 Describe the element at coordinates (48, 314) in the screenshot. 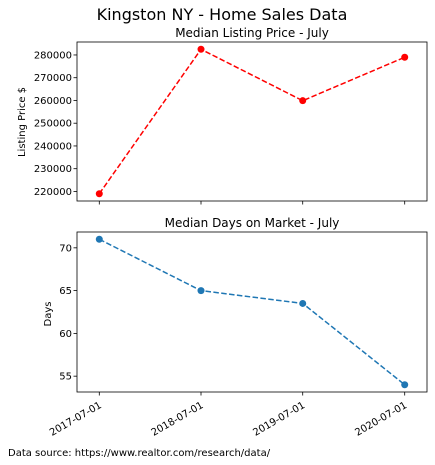

I see `y-axis-label: Days` at that location.